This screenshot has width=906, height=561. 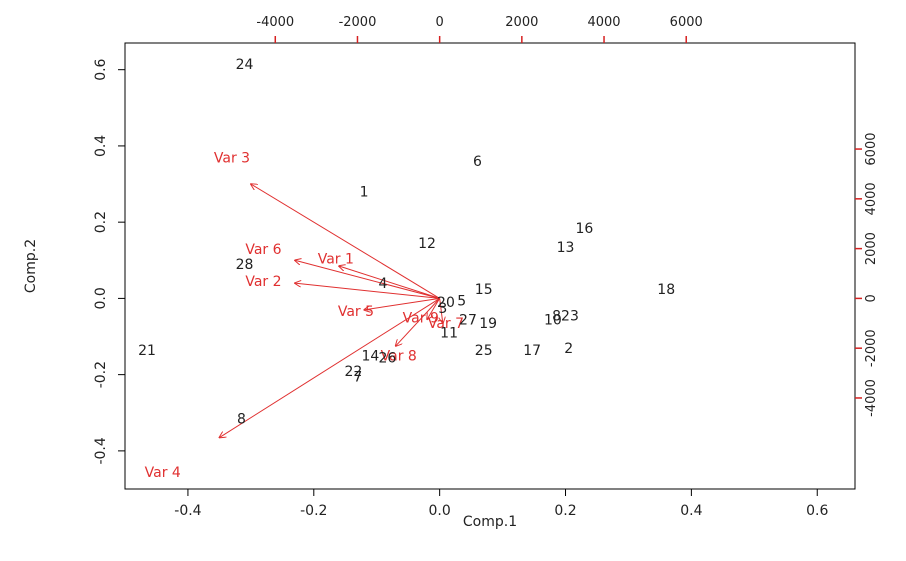 What do you see at coordinates (871, 248) in the screenshot?
I see `right-y-tick-label: 2000` at bounding box center [871, 248].